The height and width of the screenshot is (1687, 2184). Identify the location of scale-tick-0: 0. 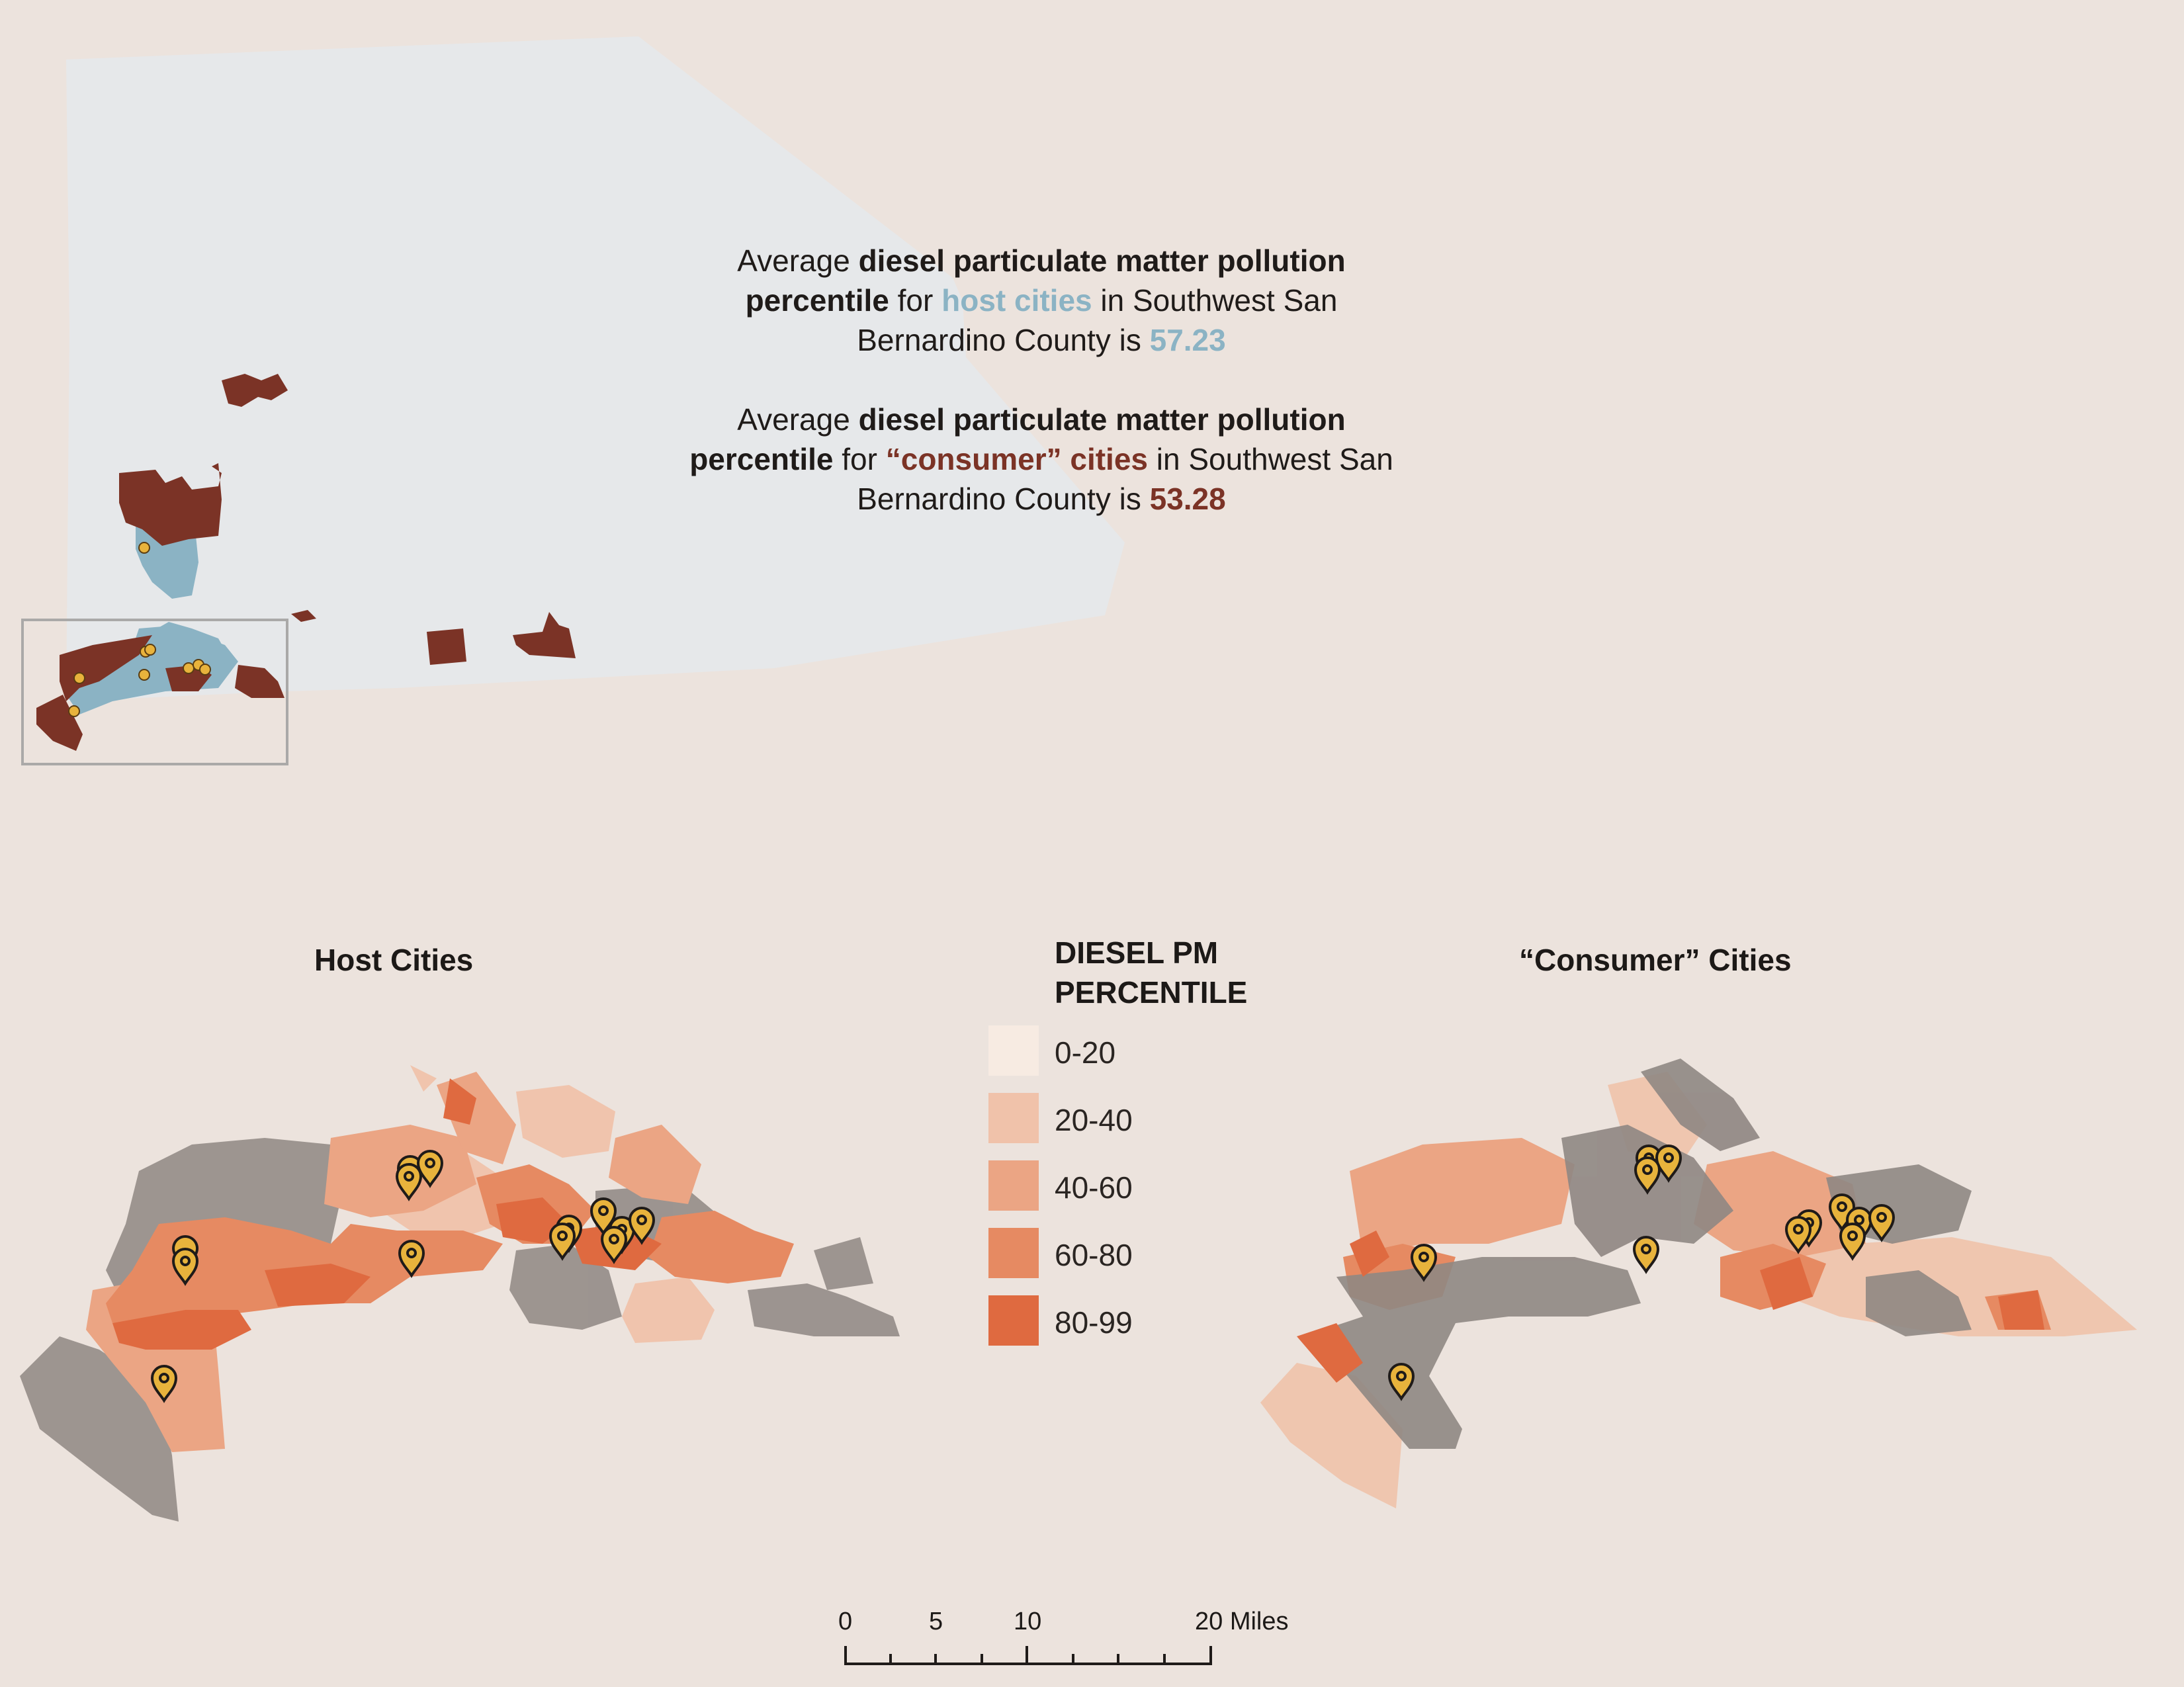
(845, 1622).